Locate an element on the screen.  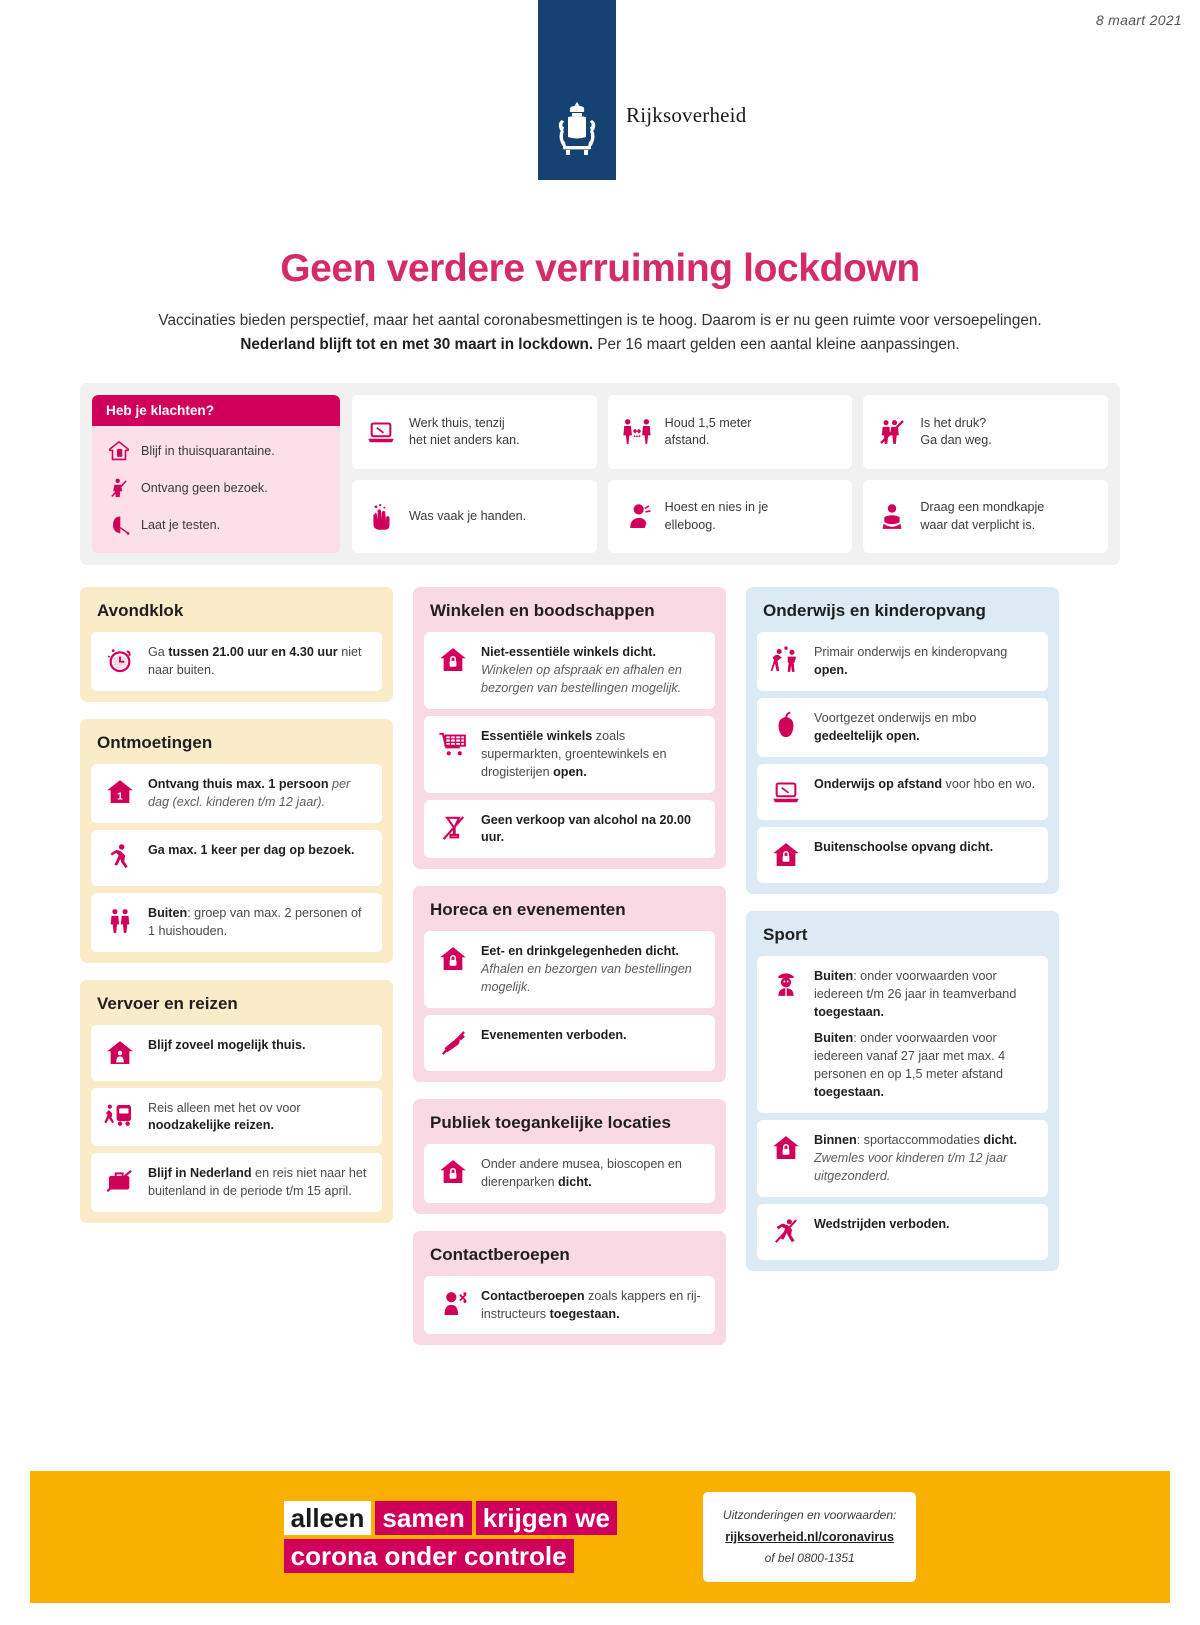
basic-rule-text: Houd 1,5 meter afstand. is located at coordinates (708, 431).